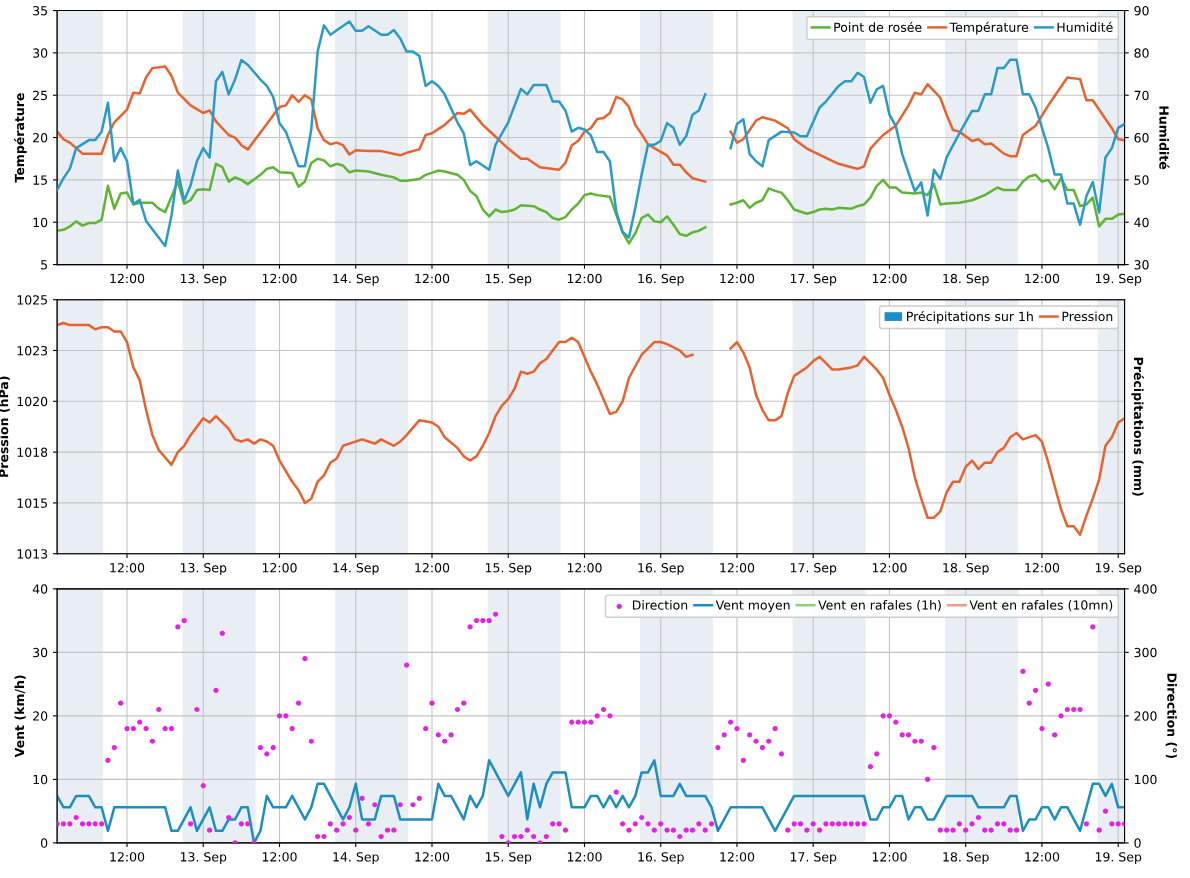 This screenshot has height=878, width=1190. Describe the element at coordinates (1141, 11) in the screenshot. I see `y2-tick-label: 90` at that location.